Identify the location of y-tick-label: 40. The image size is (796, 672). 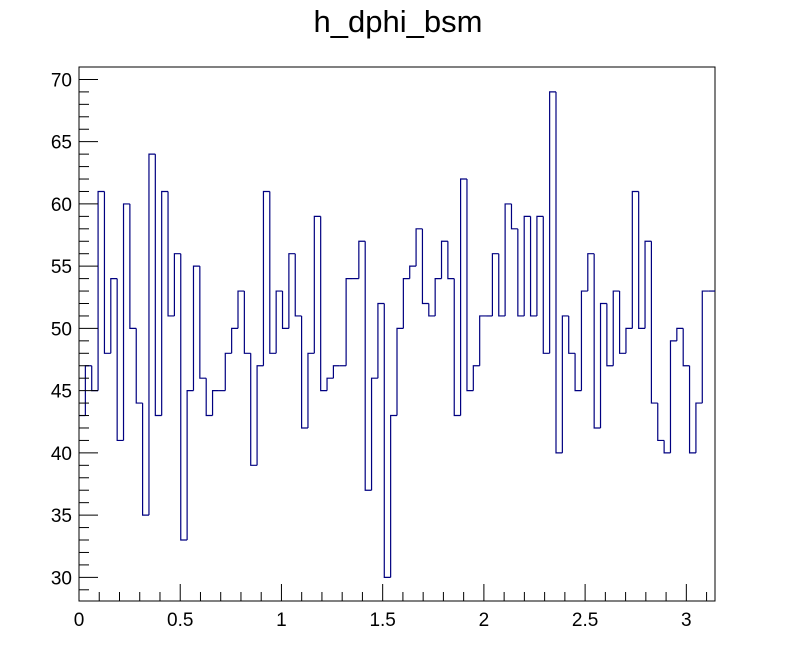
(61, 454).